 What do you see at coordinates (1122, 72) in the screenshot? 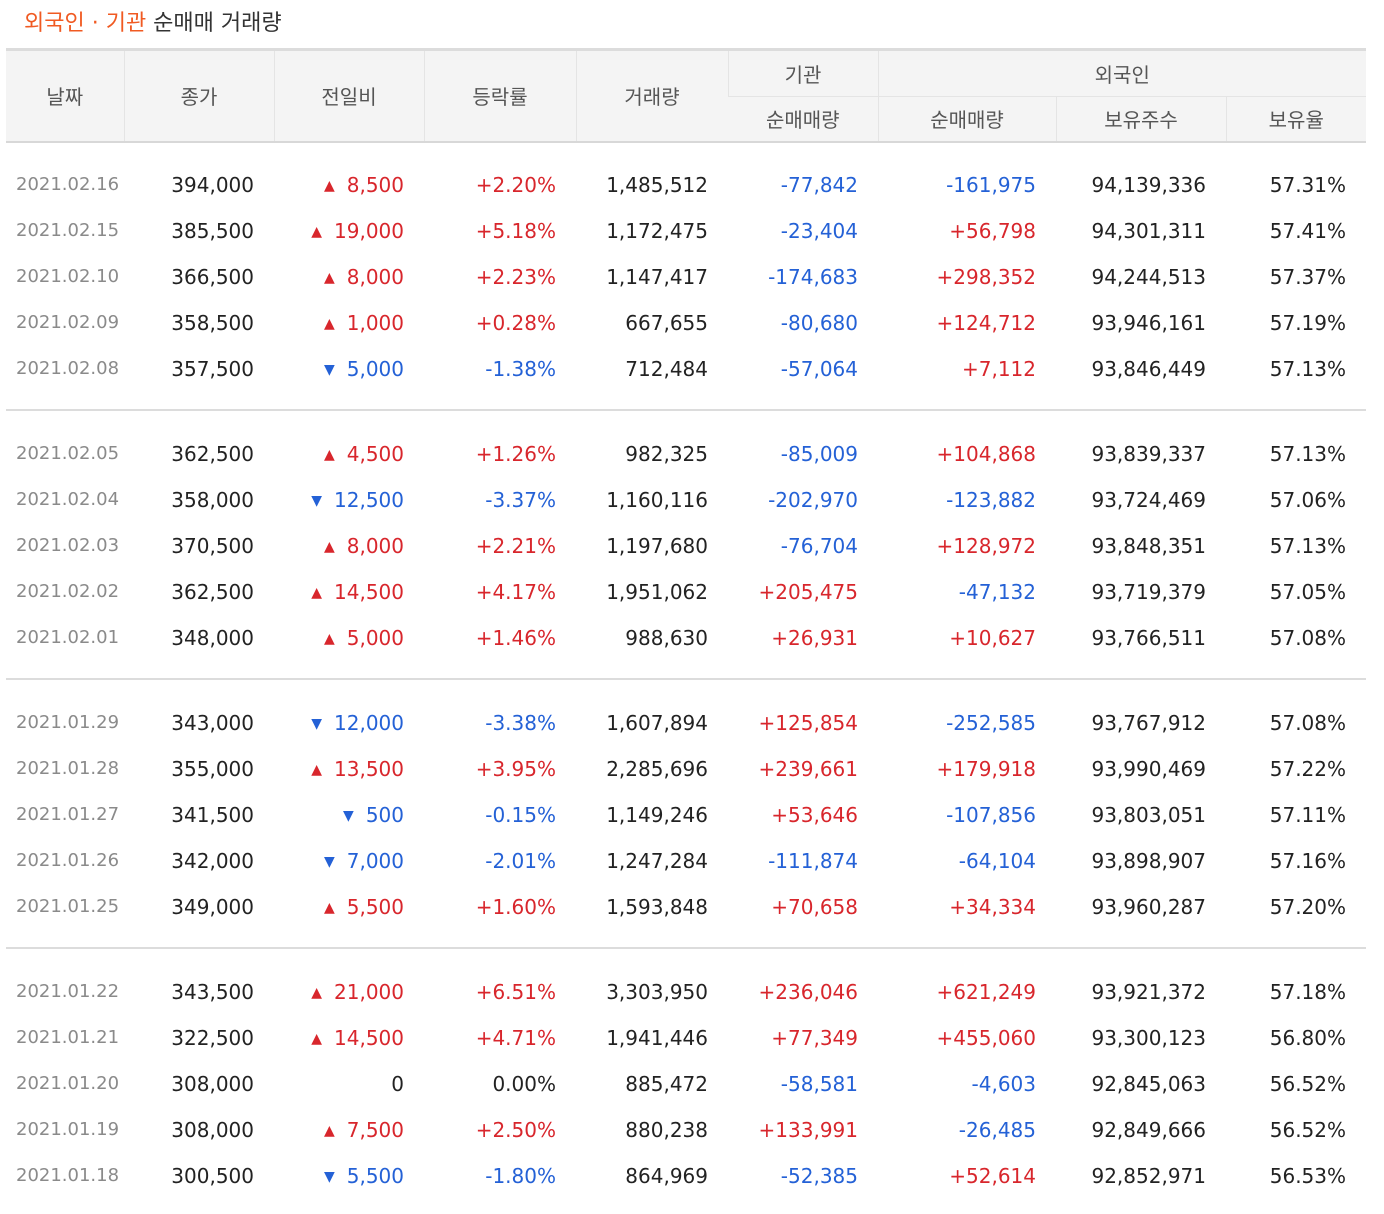
I see `header-foreign-group: 외국인` at bounding box center [1122, 72].